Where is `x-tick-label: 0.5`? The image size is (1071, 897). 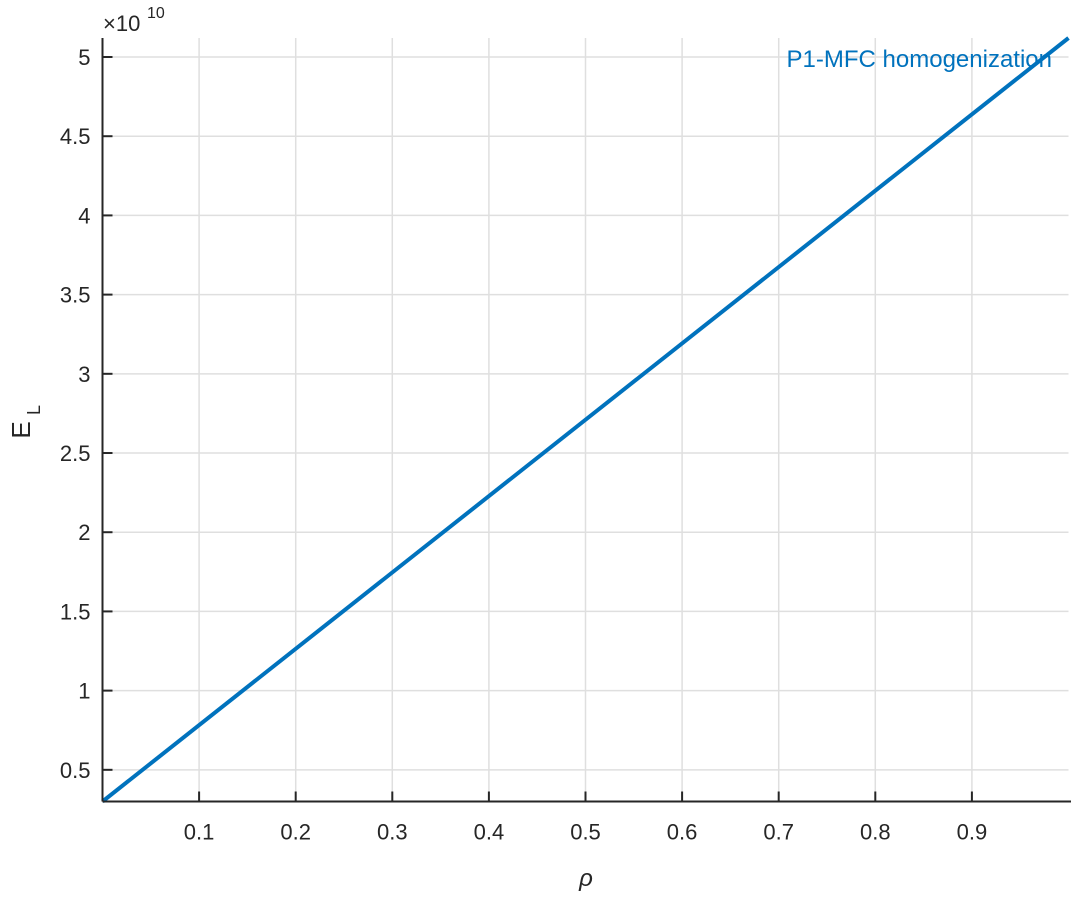
x-tick-label: 0.5 is located at coordinates (585, 832).